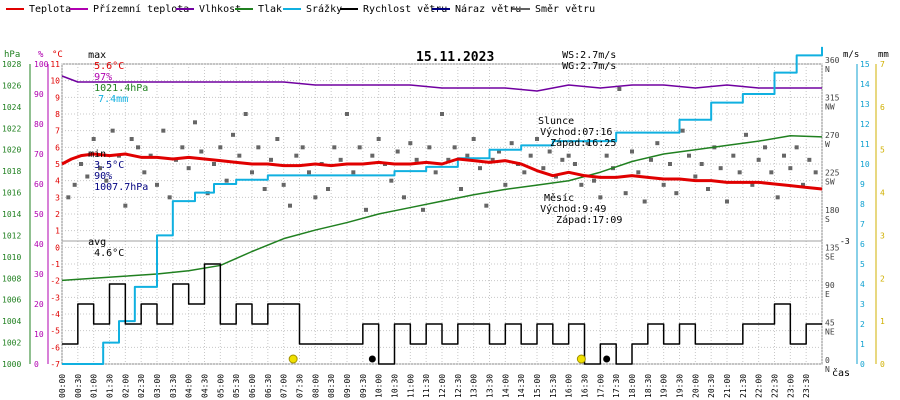 The image size is (900, 400). What do you see at coordinates (521, 386) in the screenshot?
I see `x-tick-label: 14:30` at bounding box center [521, 386].